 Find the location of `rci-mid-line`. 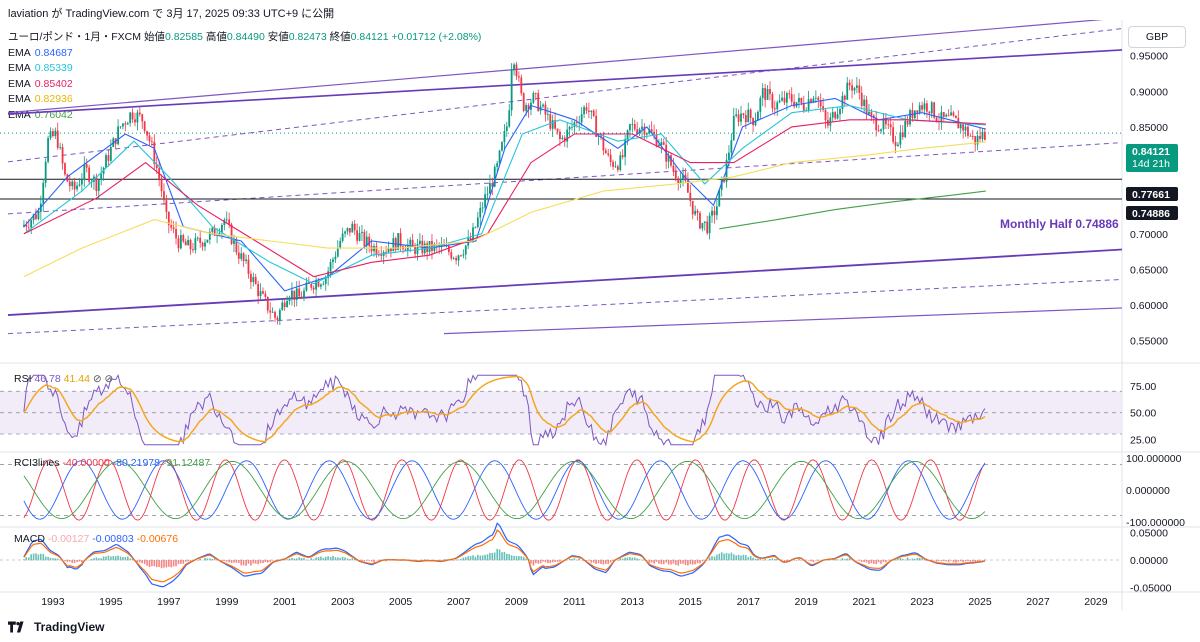

rci-mid-line is located at coordinates (504, 490).